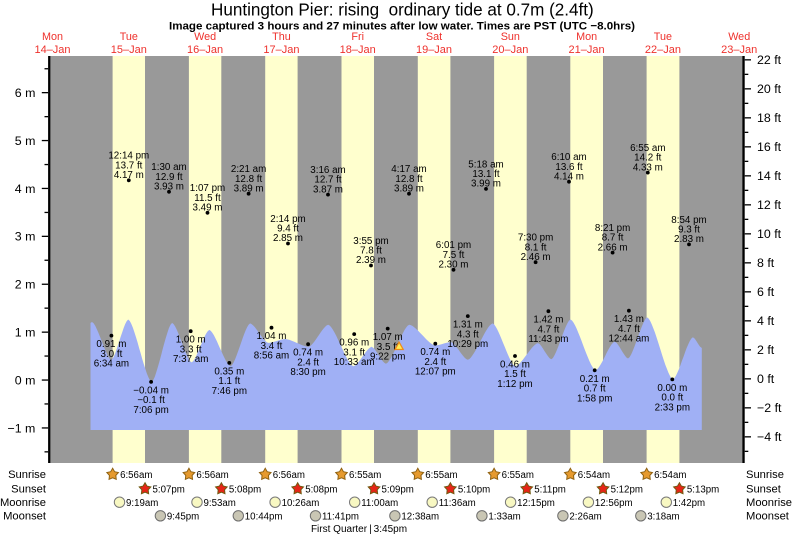 The width and height of the screenshot is (793, 538). I want to click on svg-text: 12:38am, so click(420, 517).